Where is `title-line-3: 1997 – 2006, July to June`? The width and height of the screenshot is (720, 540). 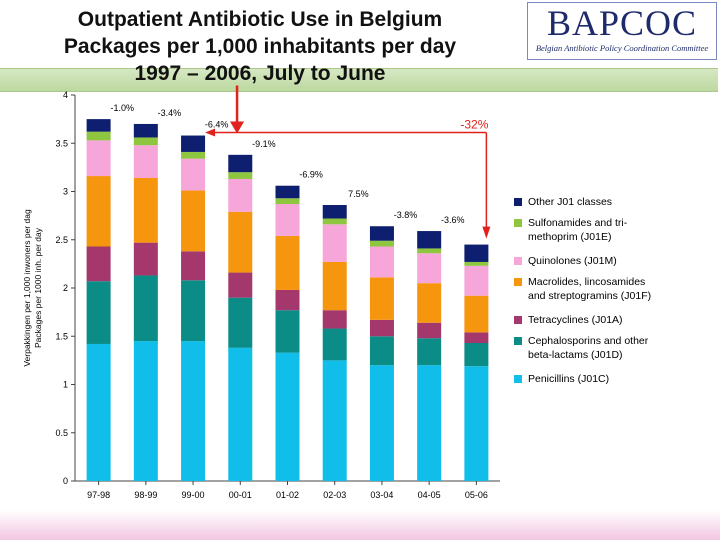 title-line-3: 1997 – 2006, July to June is located at coordinates (260, 73).